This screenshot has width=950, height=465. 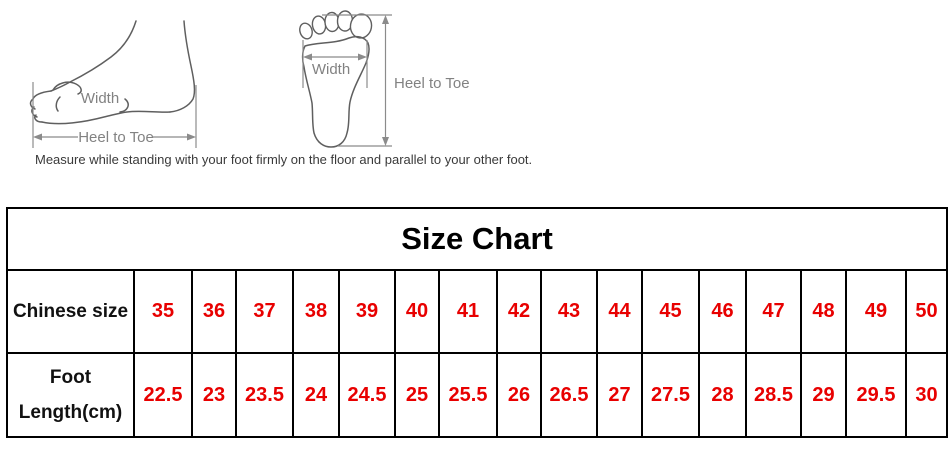 What do you see at coordinates (519, 311) in the screenshot?
I see `size-value-cell: 42` at bounding box center [519, 311].